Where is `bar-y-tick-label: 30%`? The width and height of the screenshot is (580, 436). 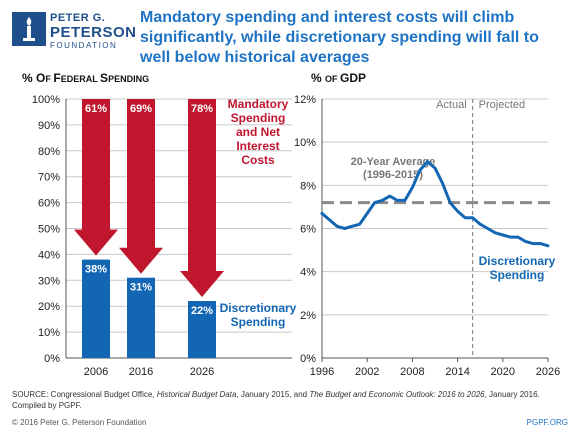
bar-y-tick-label: 30% is located at coordinates (49, 281).